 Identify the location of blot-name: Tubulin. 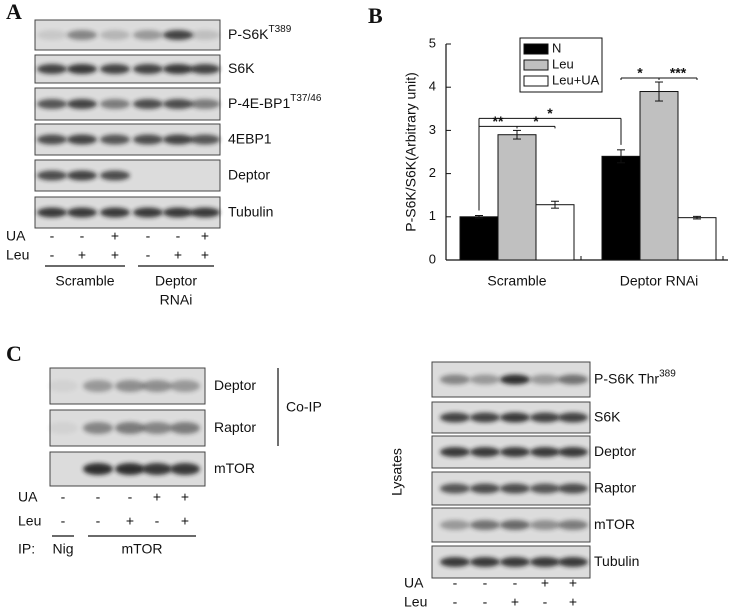
(616, 561).